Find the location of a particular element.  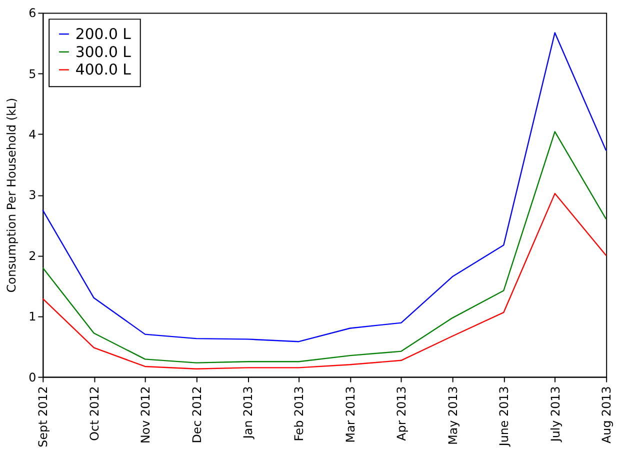

x-tick-label: Oct 2012 is located at coordinates (94, 413).